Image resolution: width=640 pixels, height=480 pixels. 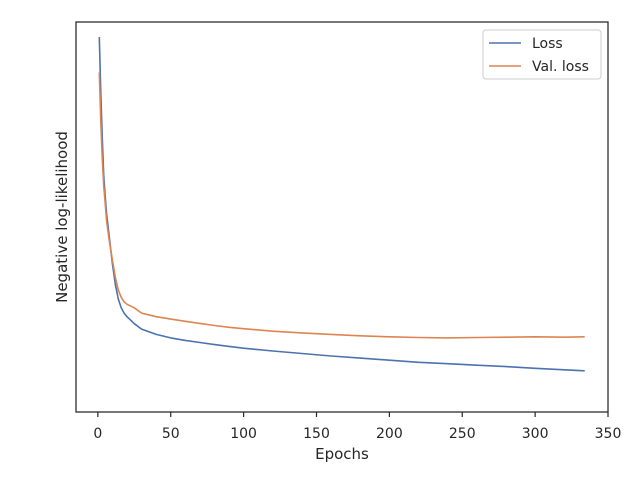 What do you see at coordinates (462, 434) in the screenshot?
I see `x-tick-label: 250` at bounding box center [462, 434].